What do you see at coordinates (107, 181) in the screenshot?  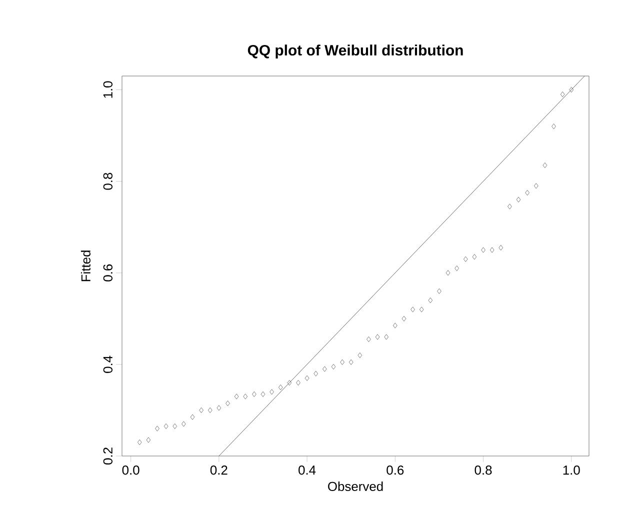 I see `y-tick-label: 0.8` at bounding box center [107, 181].